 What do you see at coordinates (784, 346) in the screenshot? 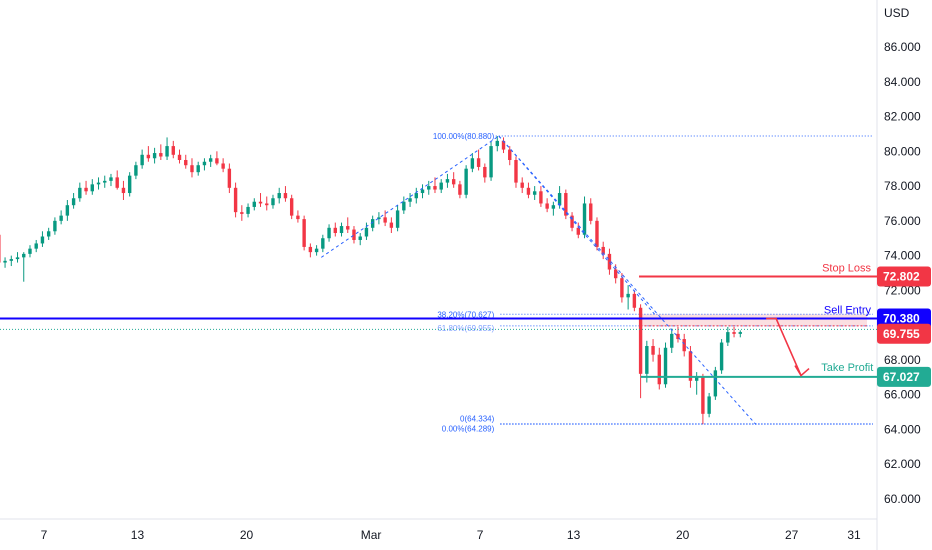
I see `projected-path-arrow` at bounding box center [784, 346].